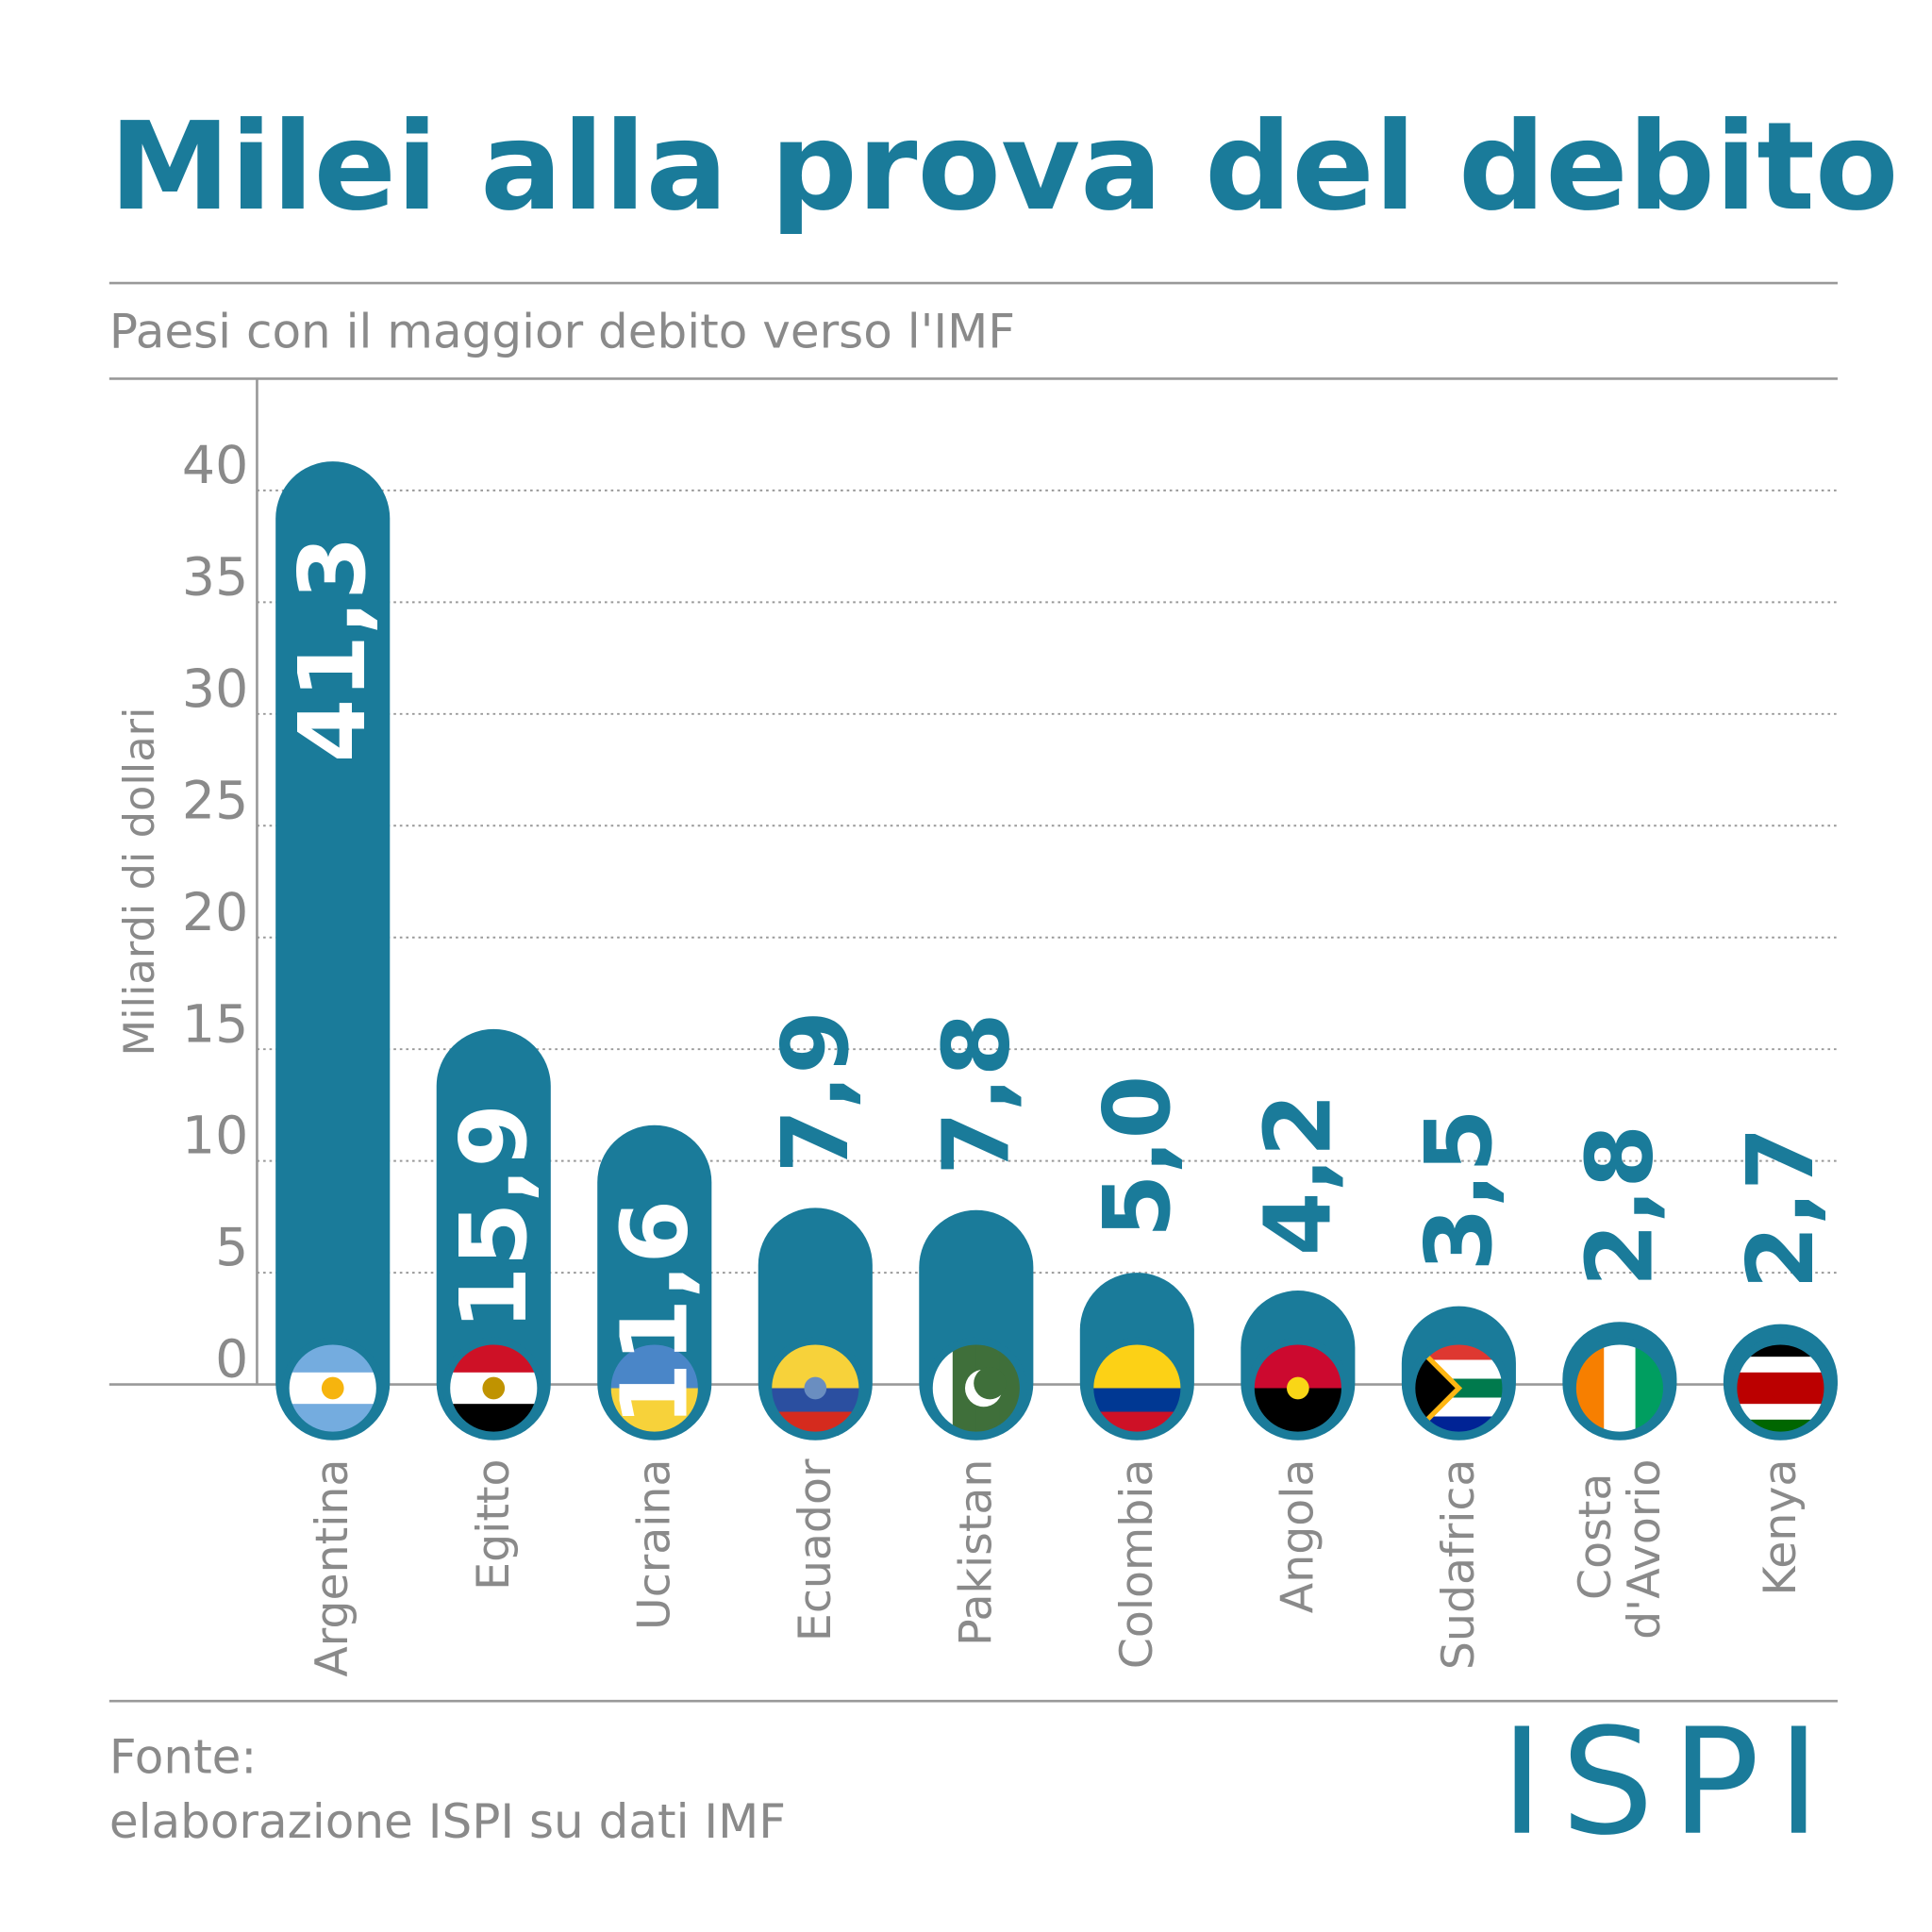  Describe the element at coordinates (494, 1525) in the screenshot. I see `x-tick-label: Egitto` at that location.